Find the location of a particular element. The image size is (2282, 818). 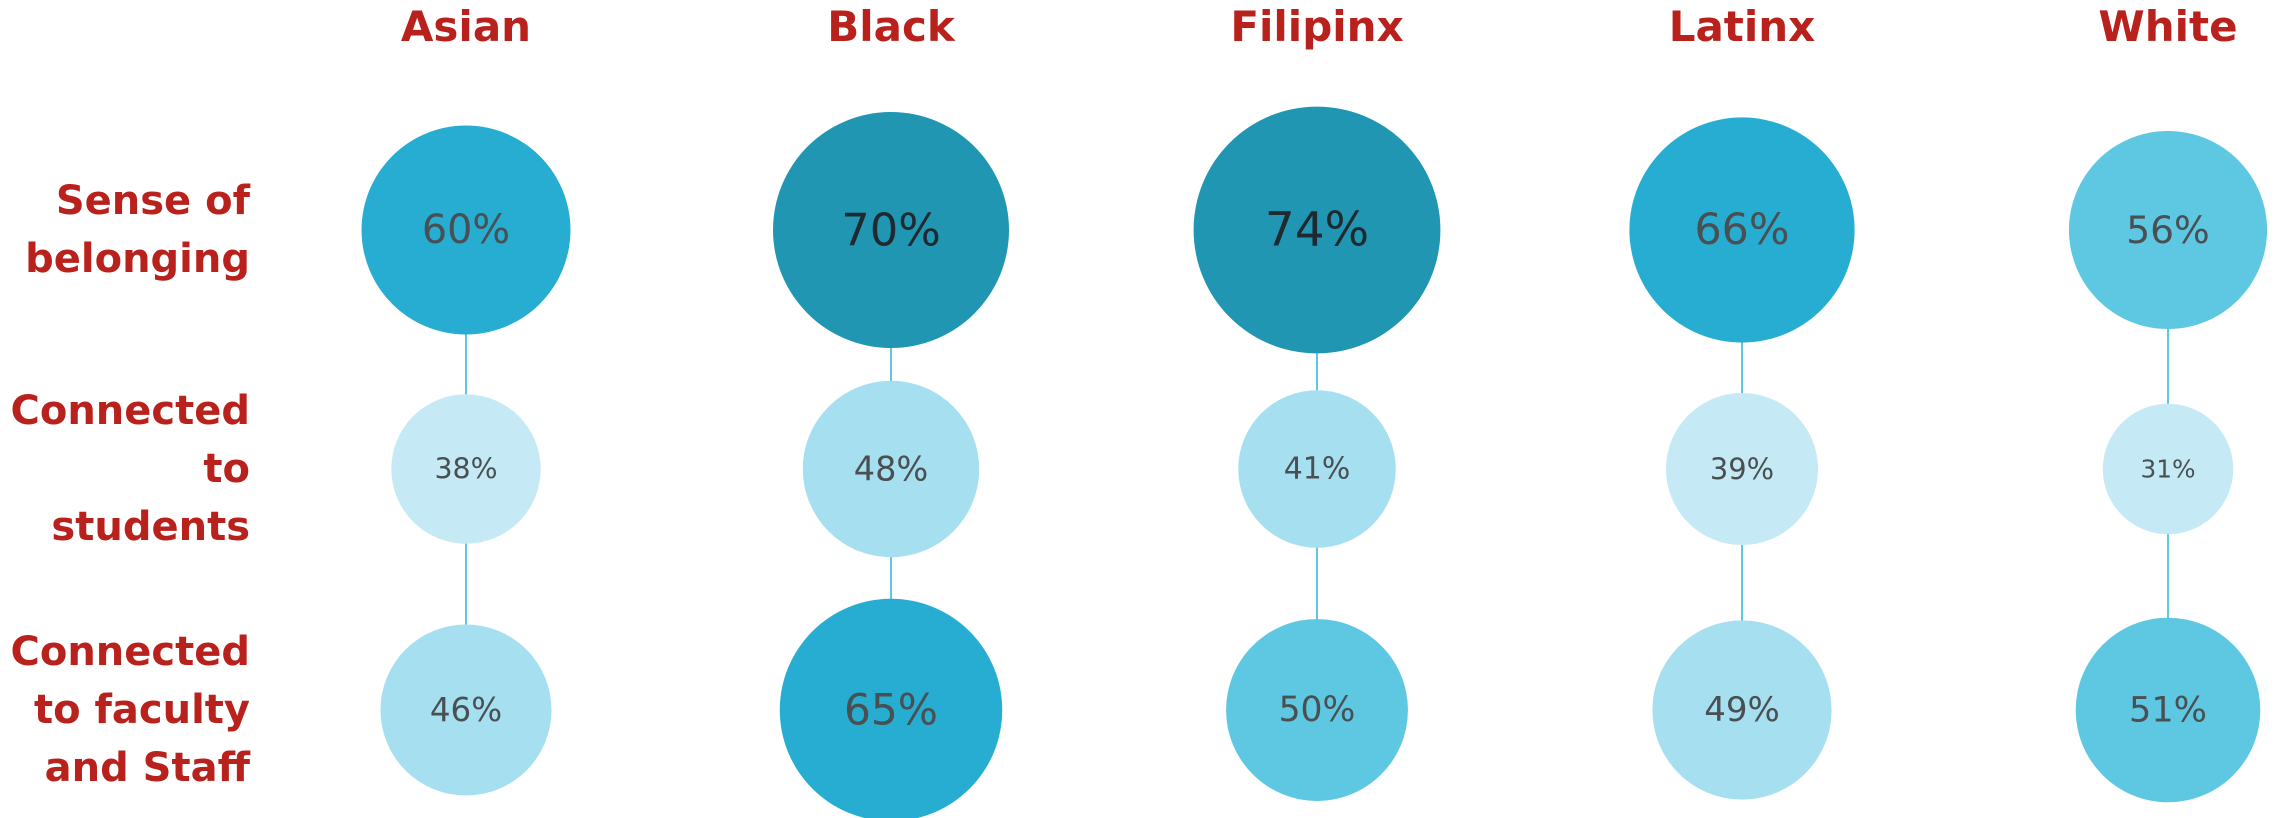

value-label: 50% is located at coordinates (1317, 710).